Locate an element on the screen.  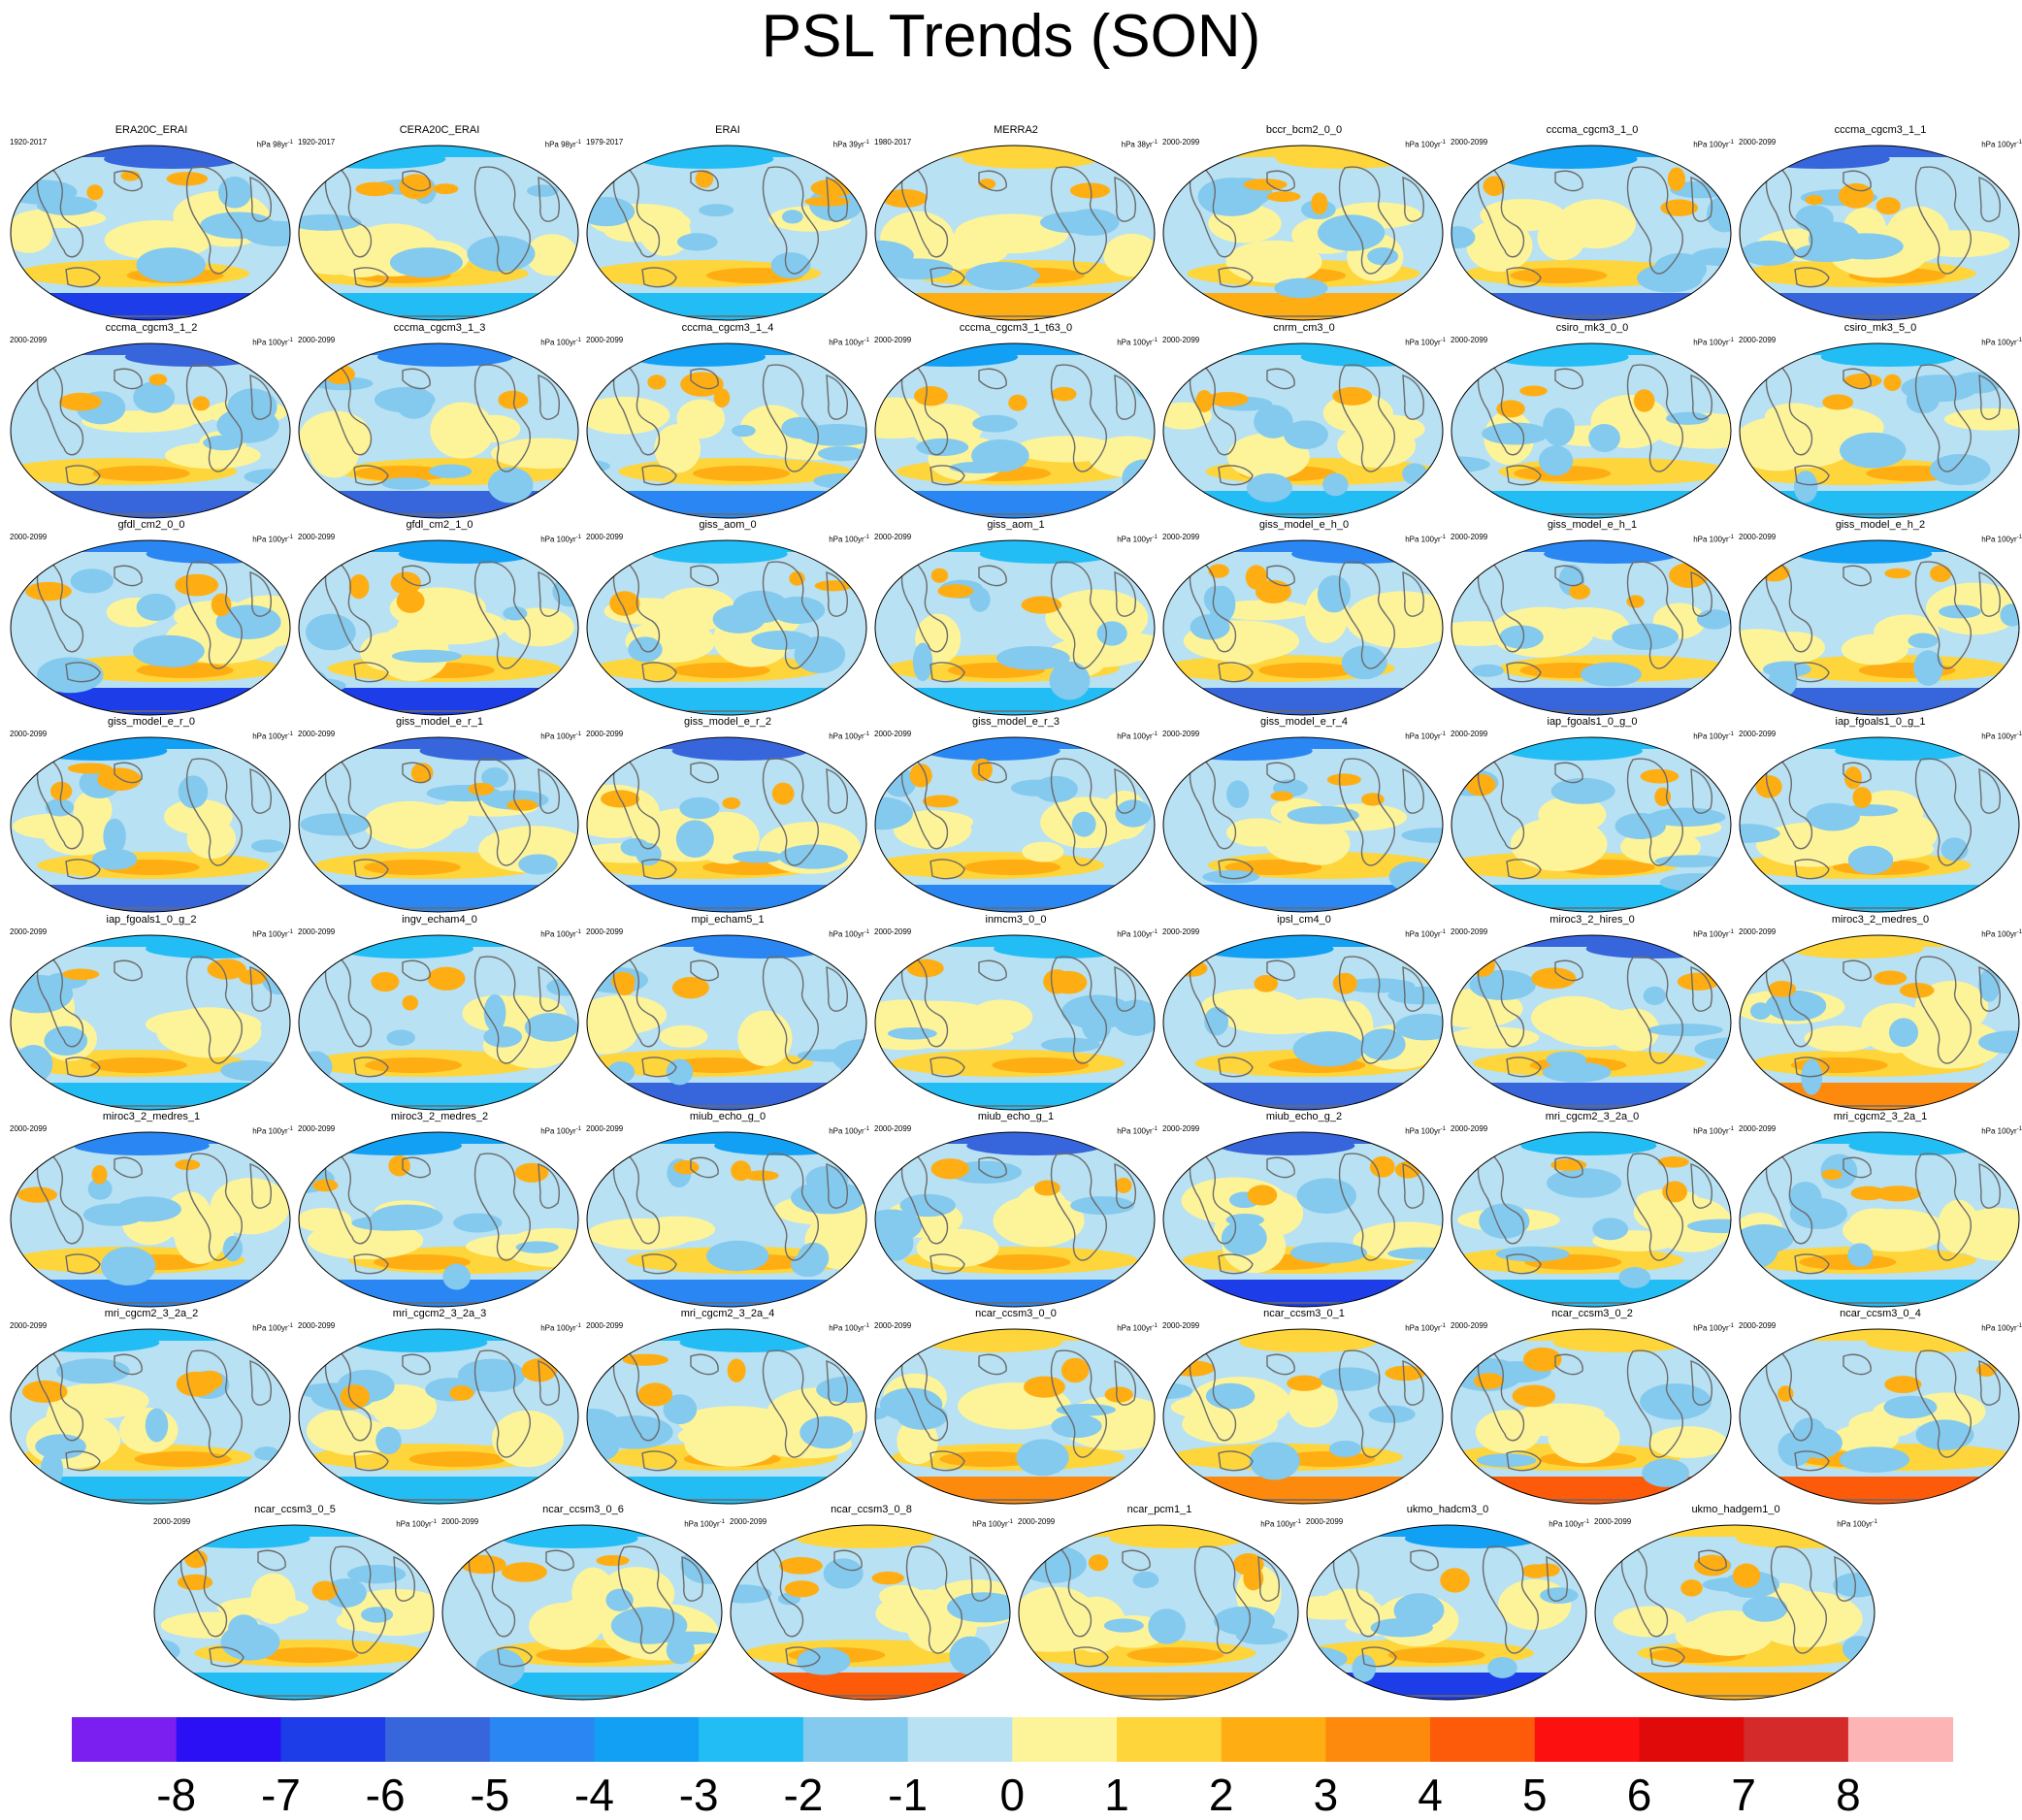
panel-title: giss_model_e_r_0 is located at coordinates (151, 722).